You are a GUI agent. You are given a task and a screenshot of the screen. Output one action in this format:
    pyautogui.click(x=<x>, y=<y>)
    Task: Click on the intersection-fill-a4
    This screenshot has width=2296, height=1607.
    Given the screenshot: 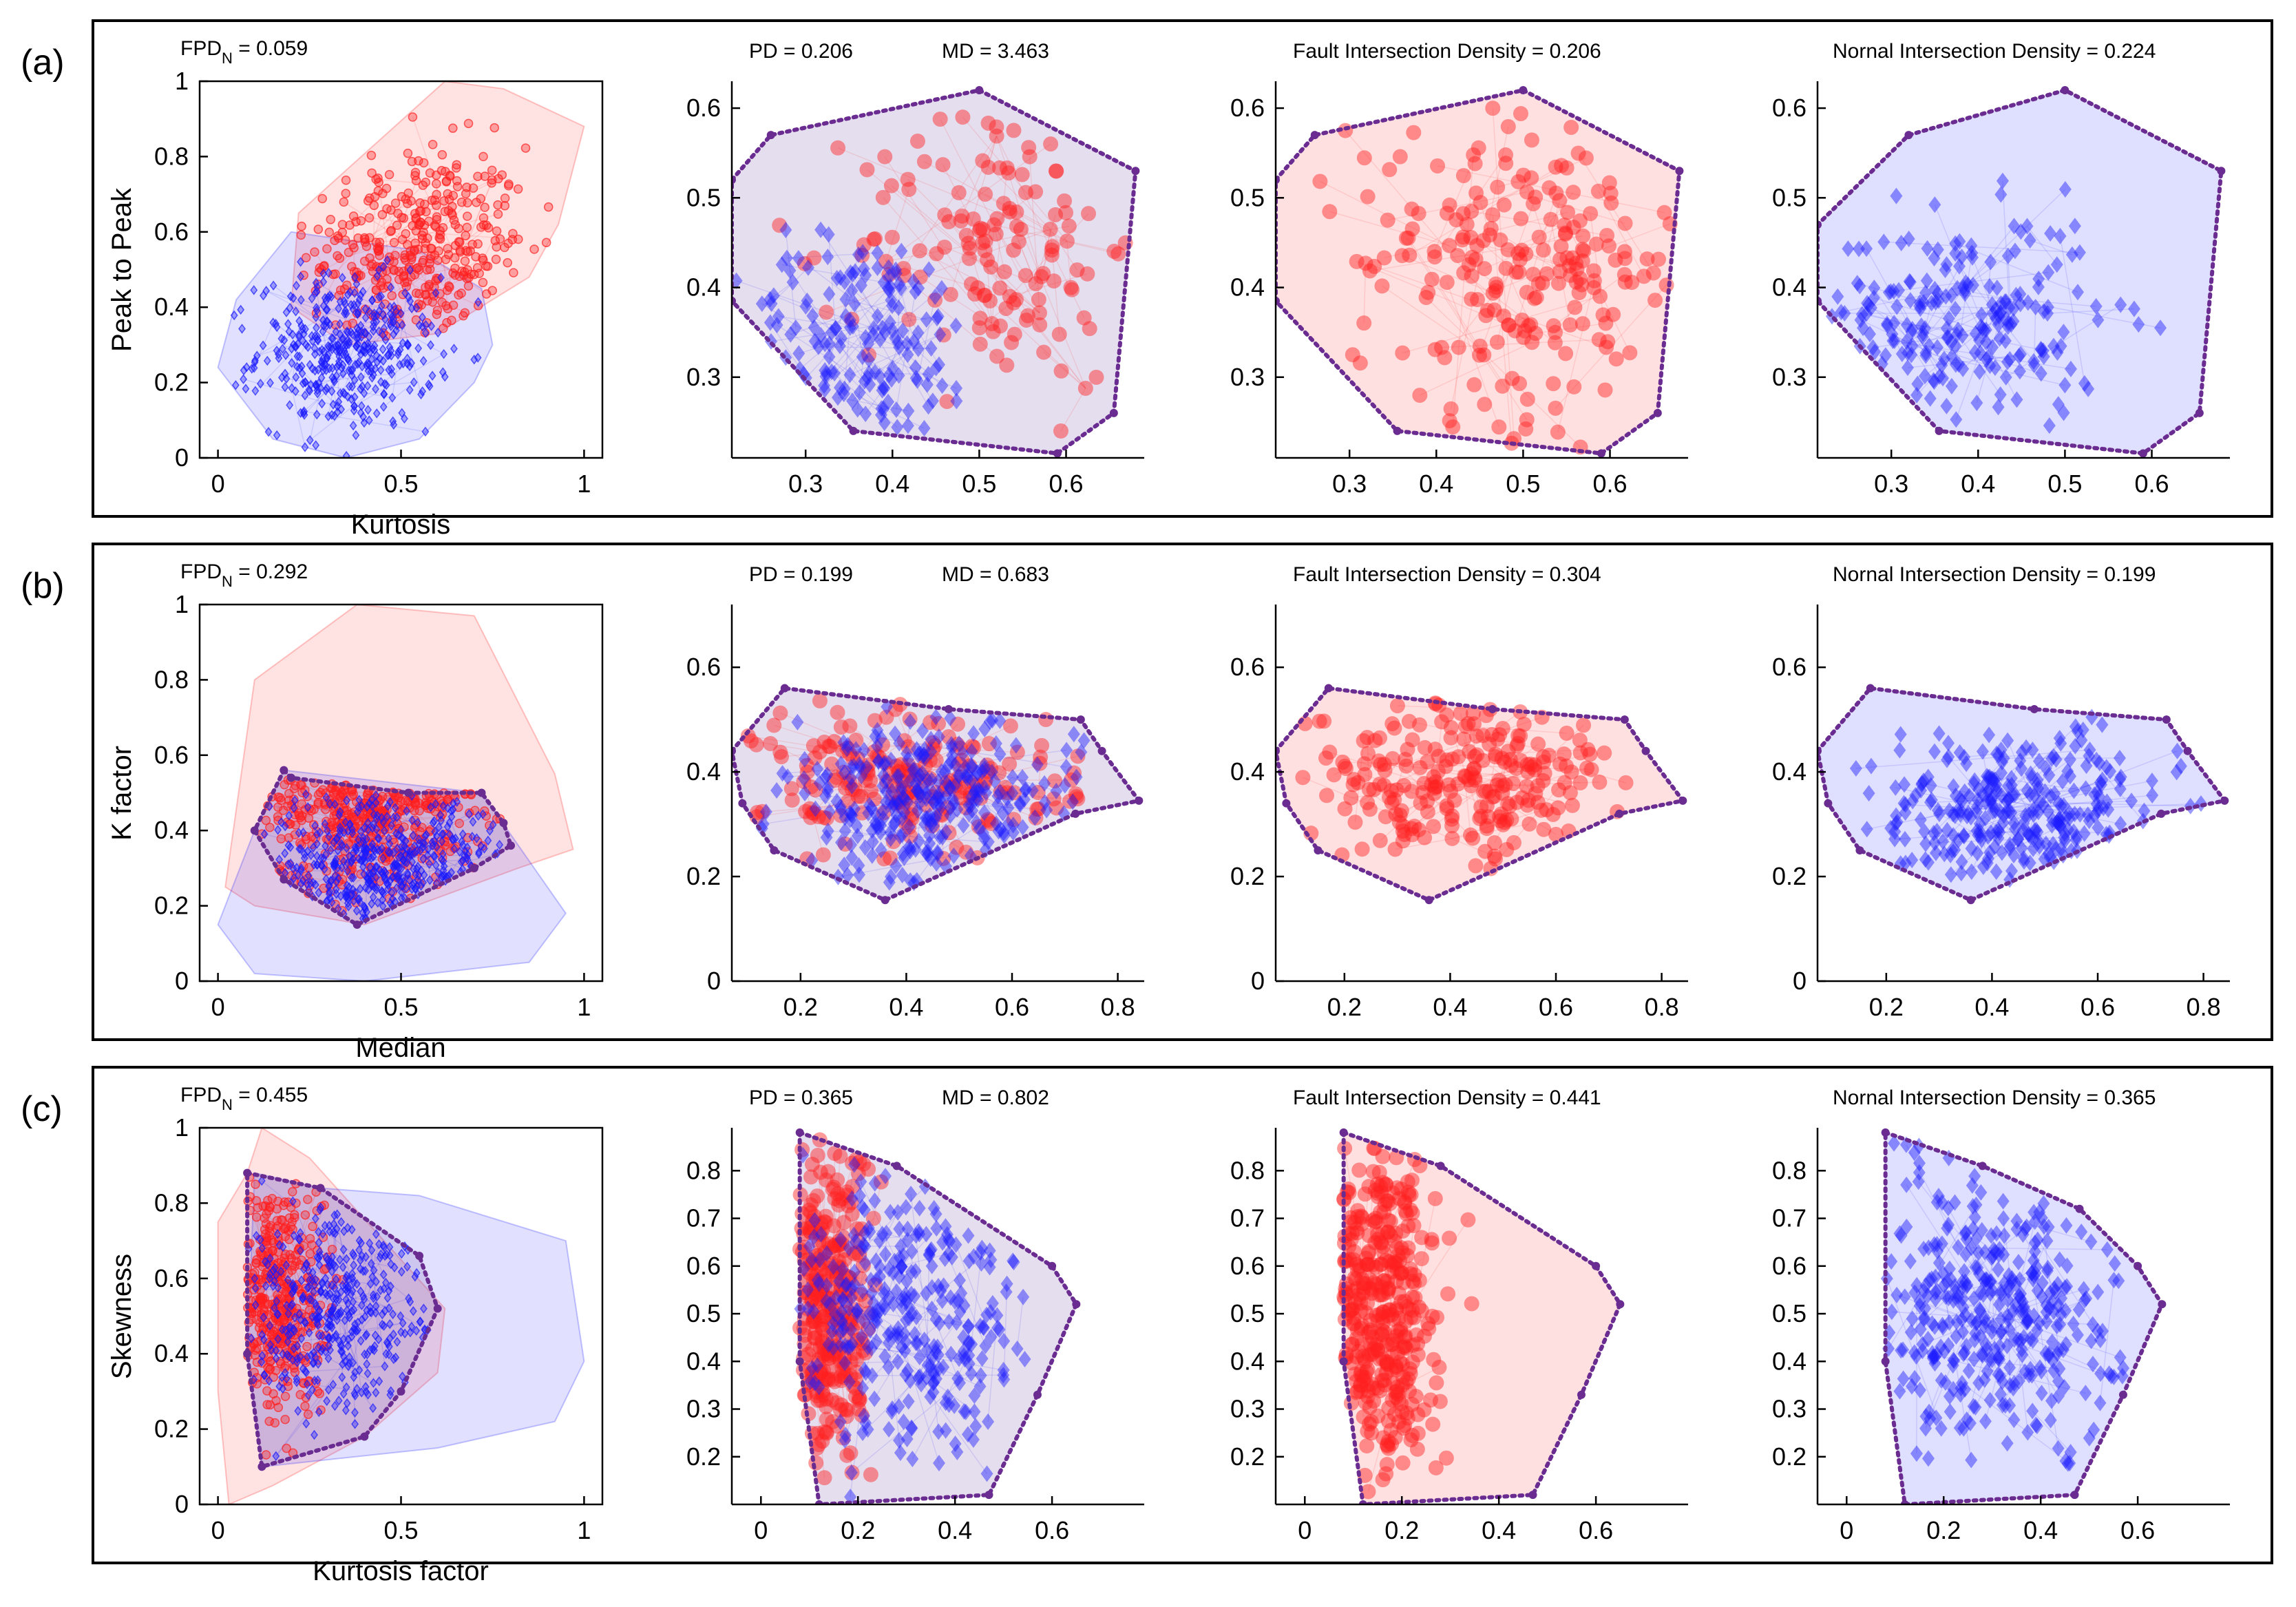 What is the action you would take?
    pyautogui.click(x=2020, y=272)
    